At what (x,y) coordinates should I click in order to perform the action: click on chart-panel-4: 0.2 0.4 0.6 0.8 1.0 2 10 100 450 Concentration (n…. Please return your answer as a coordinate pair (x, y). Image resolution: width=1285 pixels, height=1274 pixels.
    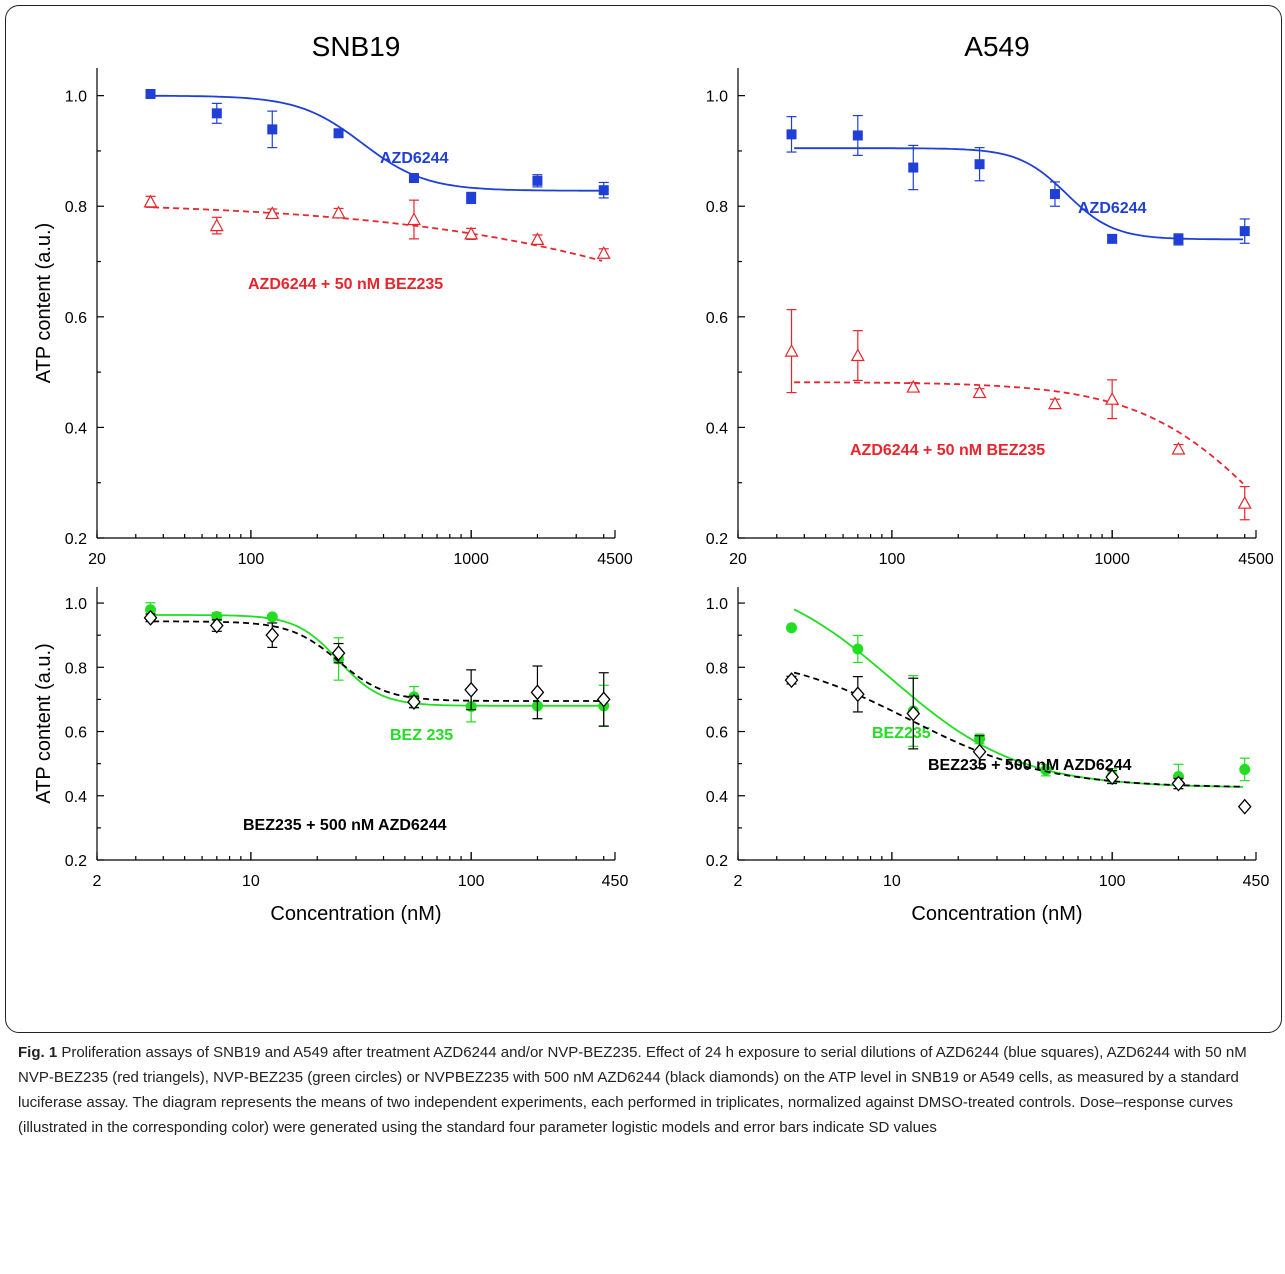
    Looking at the image, I should click on (988, 756).